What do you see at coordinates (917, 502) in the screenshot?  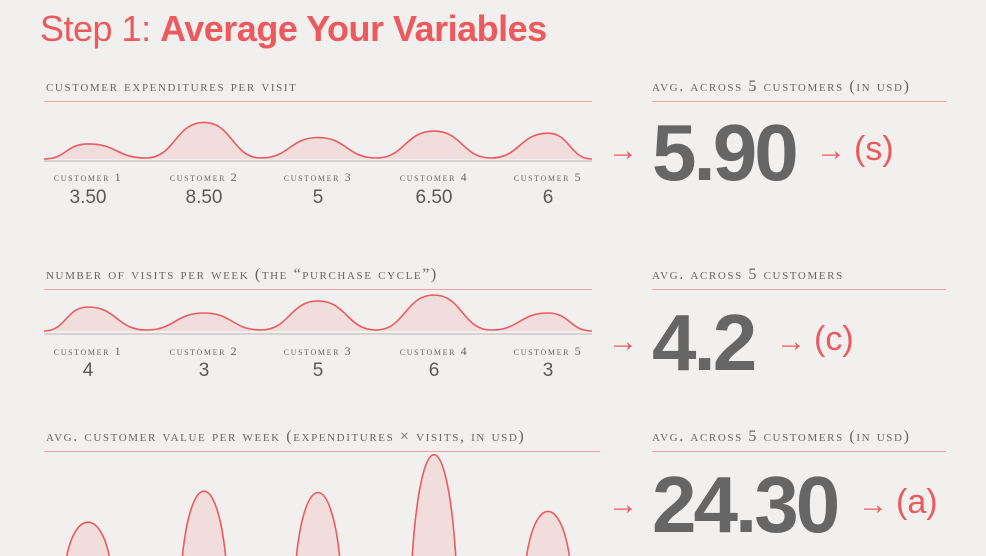 I see `variable-symbol-a: (a)` at bounding box center [917, 502].